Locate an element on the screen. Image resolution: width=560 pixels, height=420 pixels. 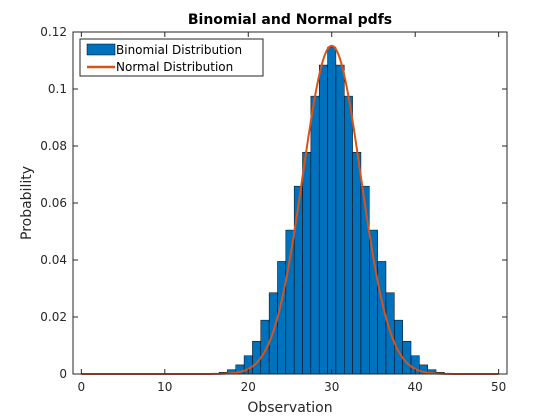
x-tick-label: 10 is located at coordinates (164, 387).